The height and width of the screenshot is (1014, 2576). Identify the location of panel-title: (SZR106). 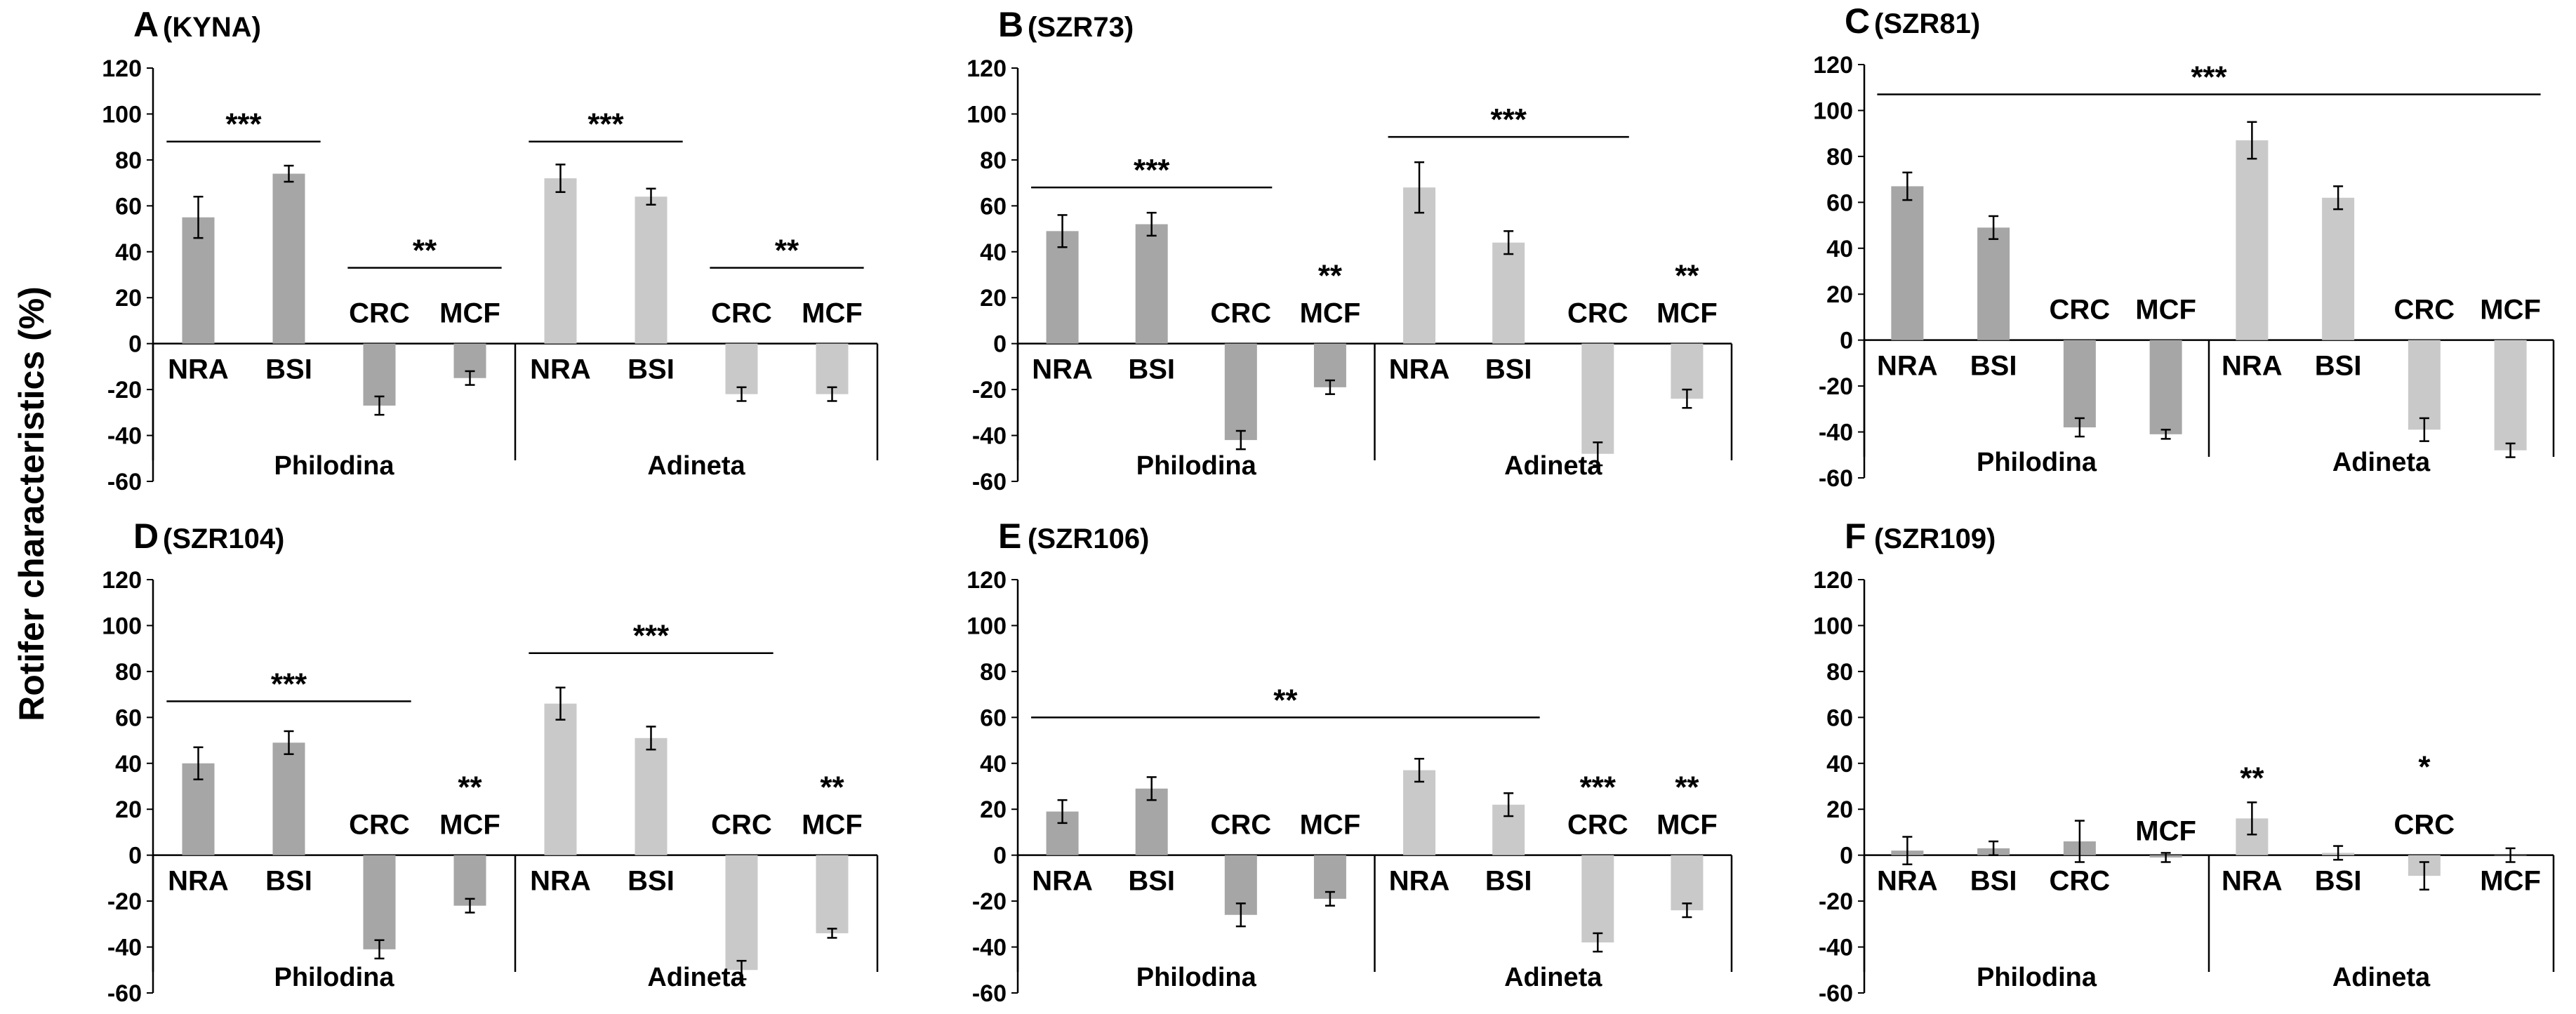
(1089, 538).